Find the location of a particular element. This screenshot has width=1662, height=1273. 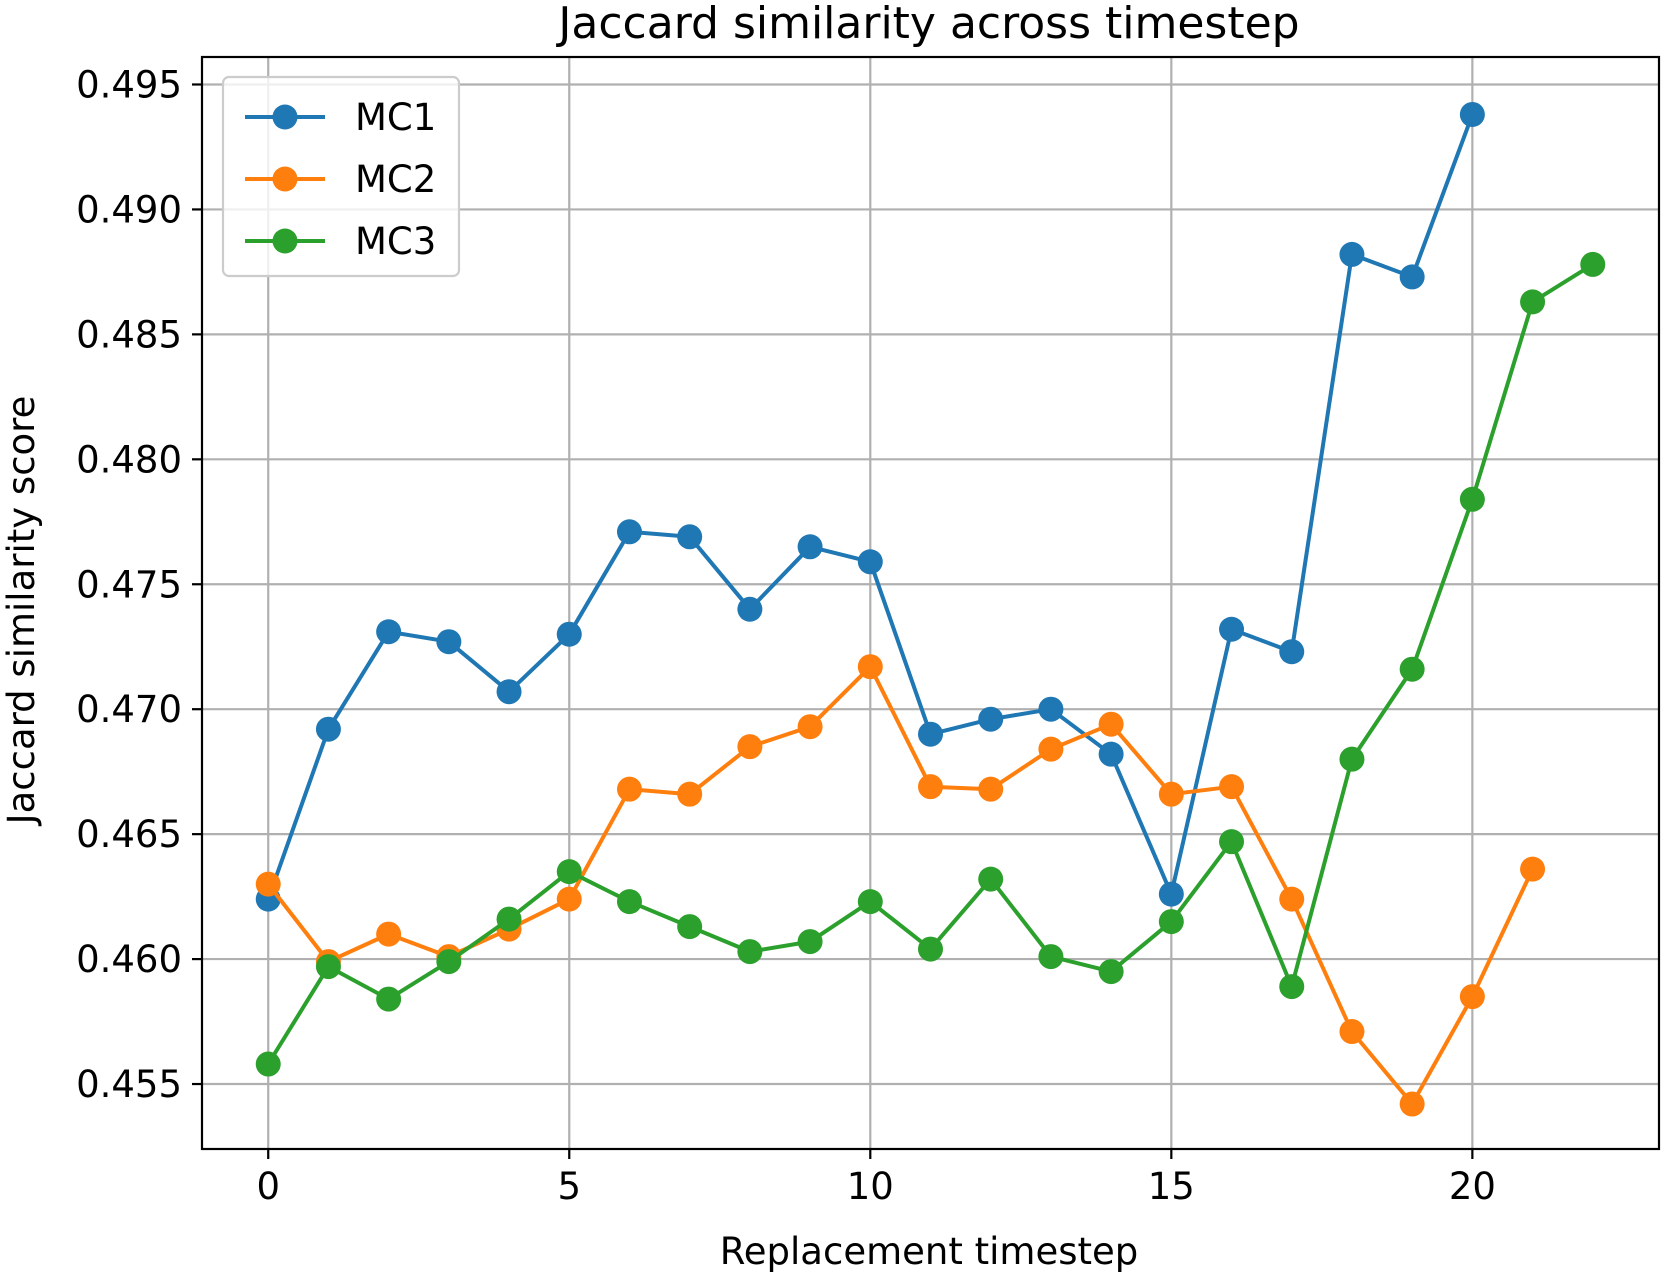

legend-label-mc2: MC2 is located at coordinates (395, 179).